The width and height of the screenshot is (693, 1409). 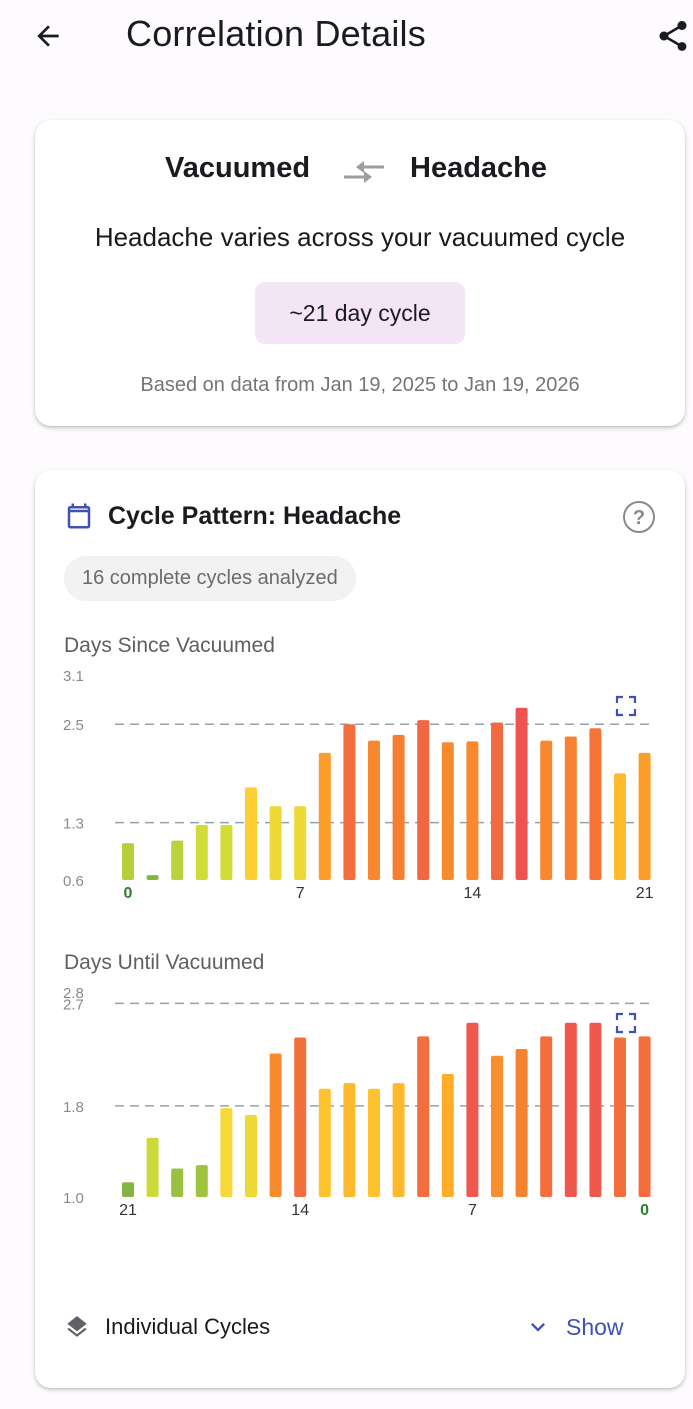 I want to click on show-label: Show, so click(x=595, y=1327).